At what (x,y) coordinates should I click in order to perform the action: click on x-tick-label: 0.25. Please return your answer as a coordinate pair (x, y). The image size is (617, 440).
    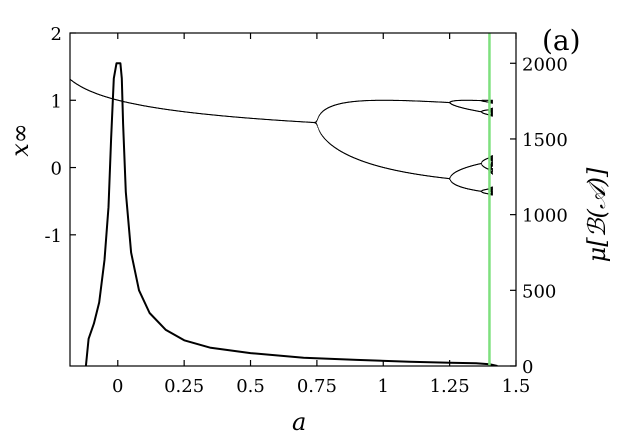
    Looking at the image, I should click on (184, 386).